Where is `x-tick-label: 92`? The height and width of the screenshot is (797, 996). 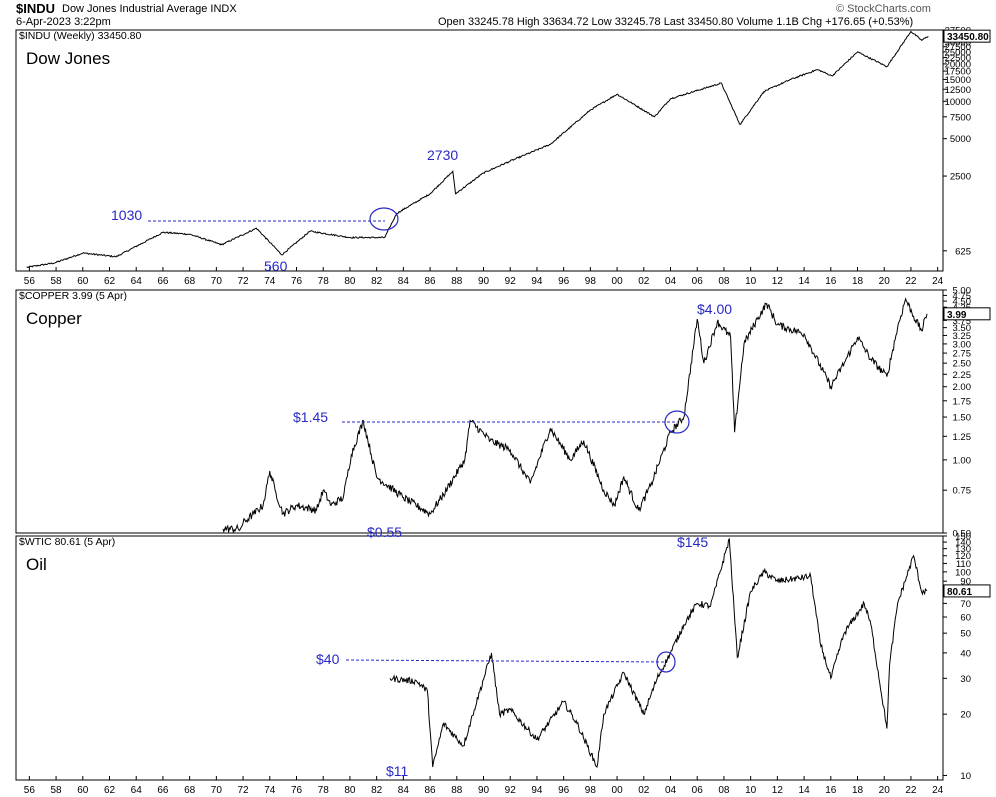
x-tick-label: 92 is located at coordinates (511, 281).